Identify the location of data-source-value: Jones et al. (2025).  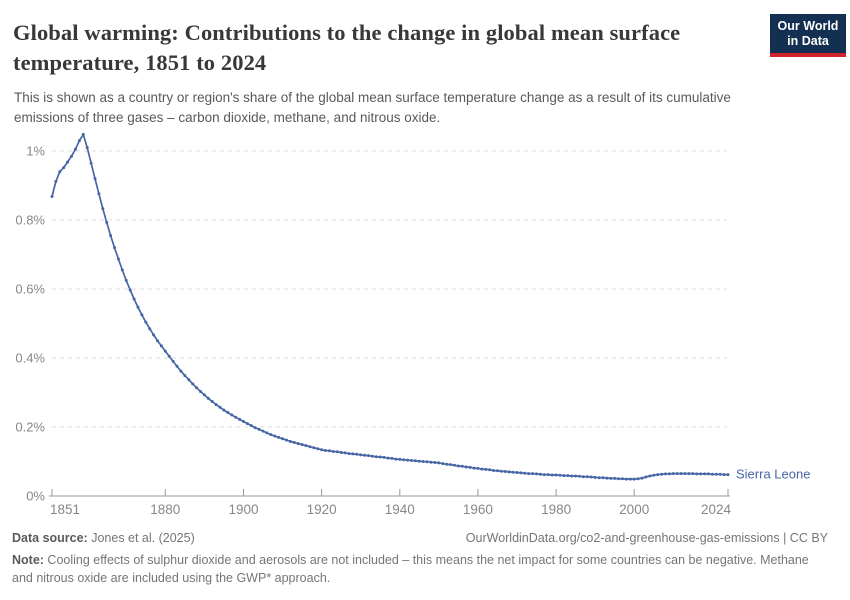
(141, 538).